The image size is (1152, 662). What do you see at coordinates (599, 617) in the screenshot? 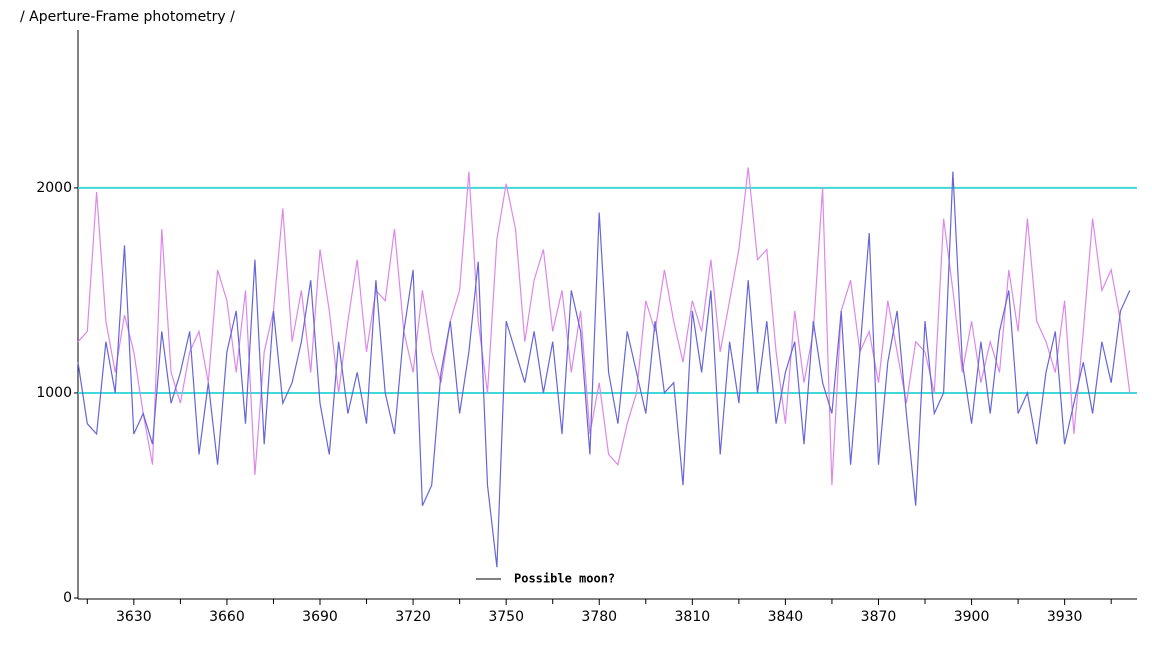
I see `x-tick-label: 3780` at bounding box center [599, 617].